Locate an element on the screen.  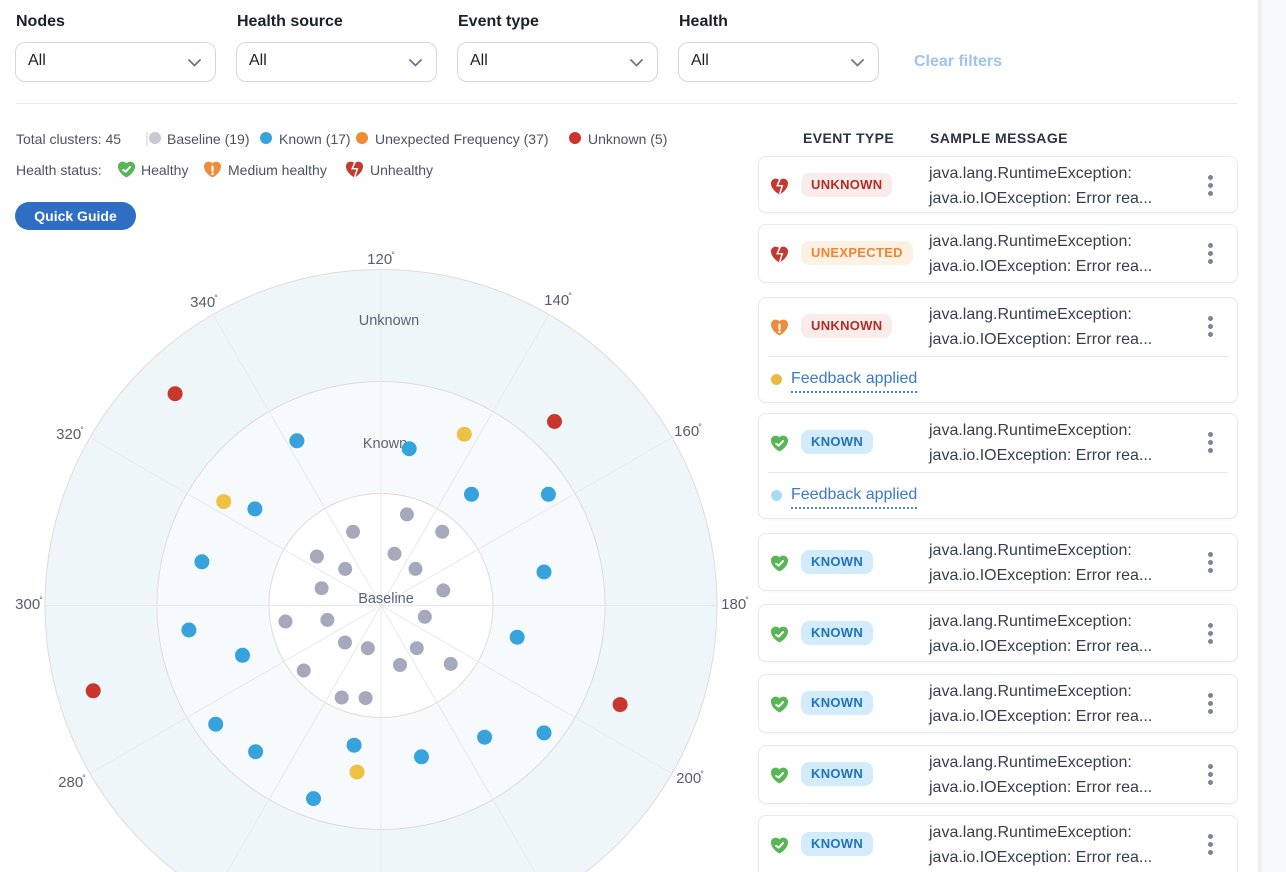
svg-text: 340° is located at coordinates (204, 302).